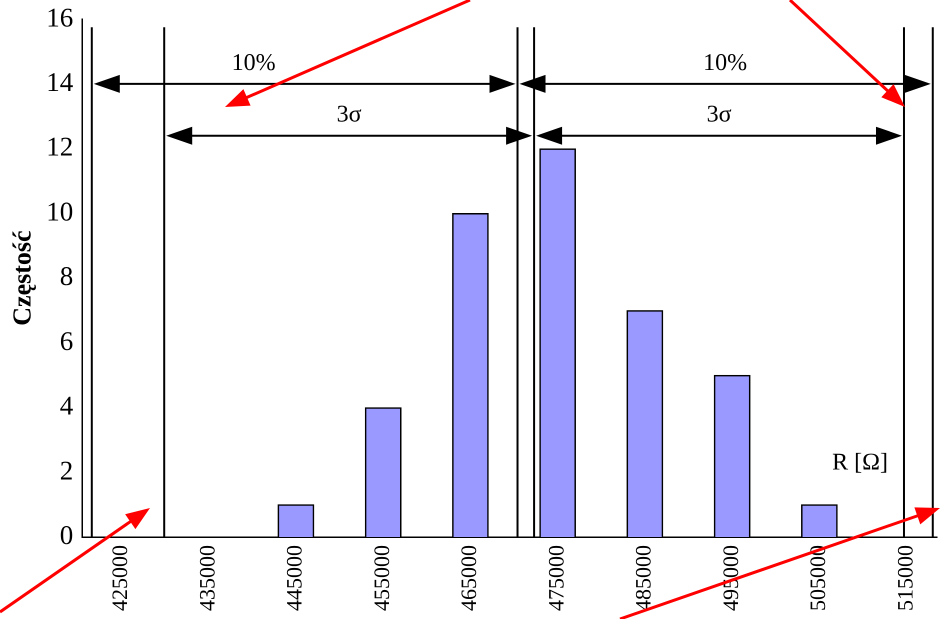 The height and width of the screenshot is (619, 941). Describe the element at coordinates (555, 578) in the screenshot. I see `x-tick-label: 475000` at that location.